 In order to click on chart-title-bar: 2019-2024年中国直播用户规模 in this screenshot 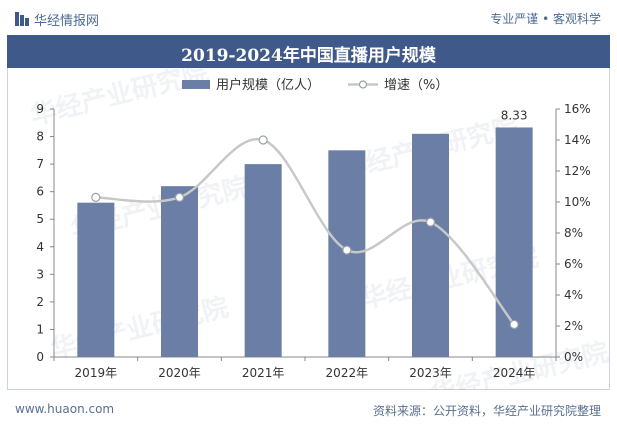, I will do `click(308, 51)`.